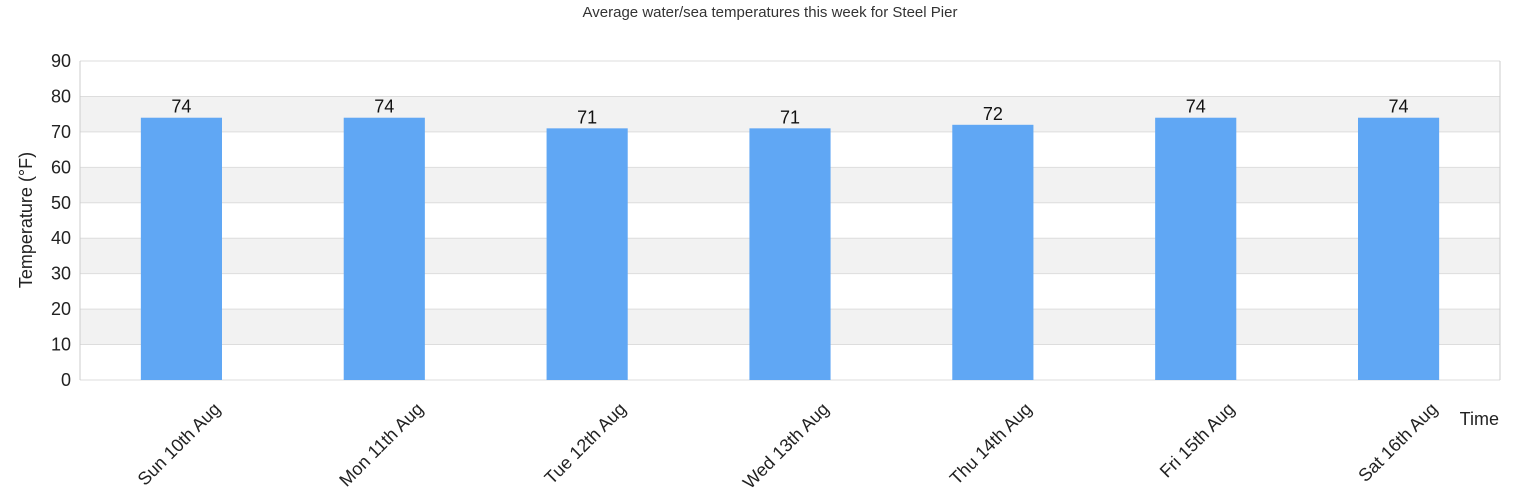 The image size is (1540, 500). What do you see at coordinates (66, 380) in the screenshot?
I see `y-tick-label: 0` at bounding box center [66, 380].